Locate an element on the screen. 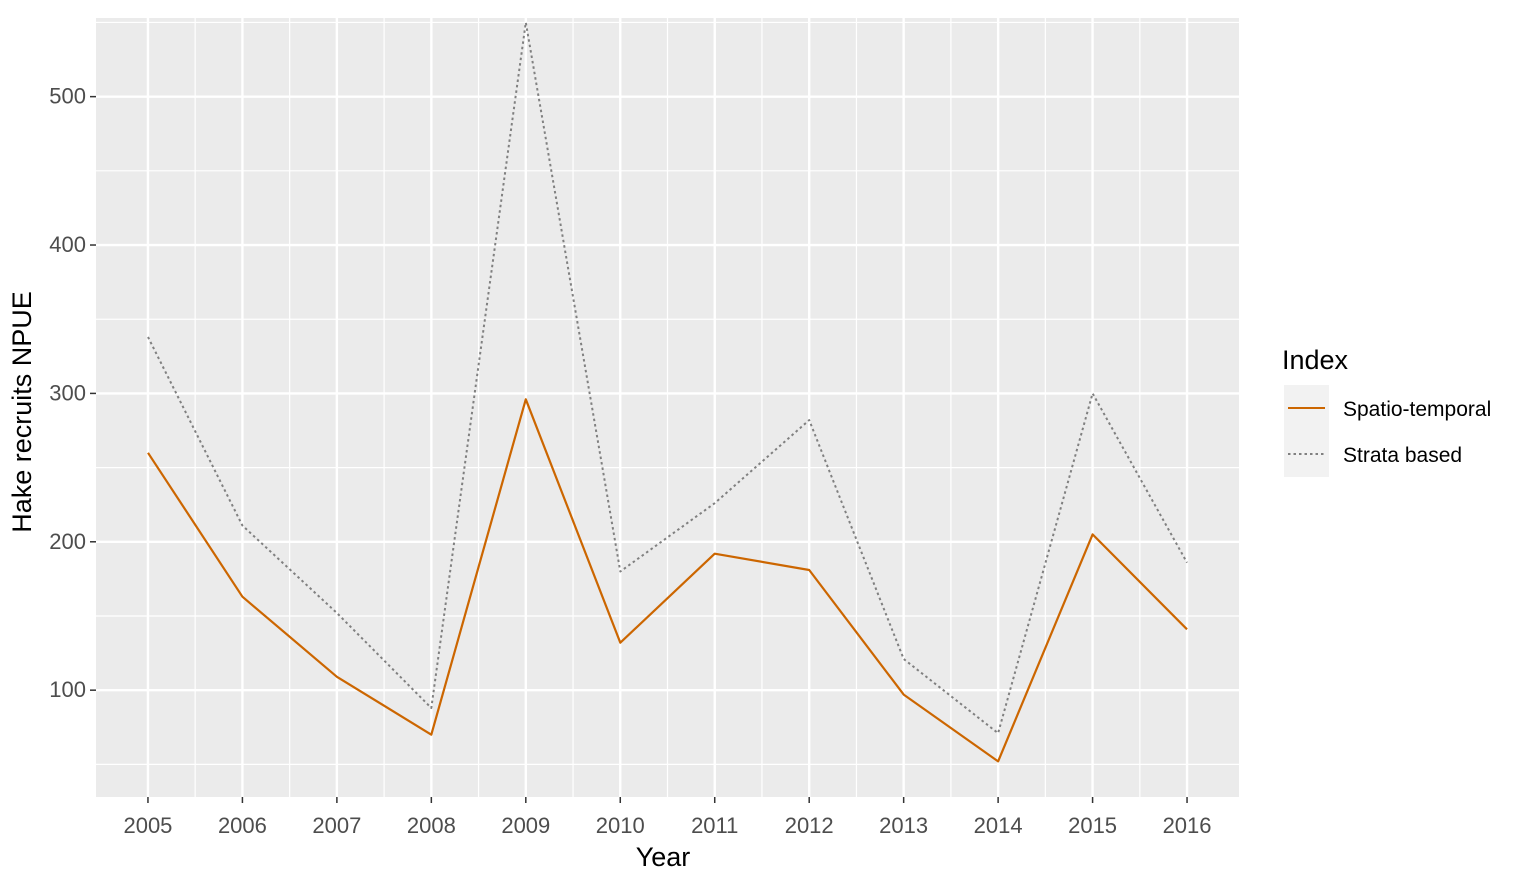 The image size is (1535, 883). legend: Index Spatio-temporal Strata based is located at coordinates (1386, 411).